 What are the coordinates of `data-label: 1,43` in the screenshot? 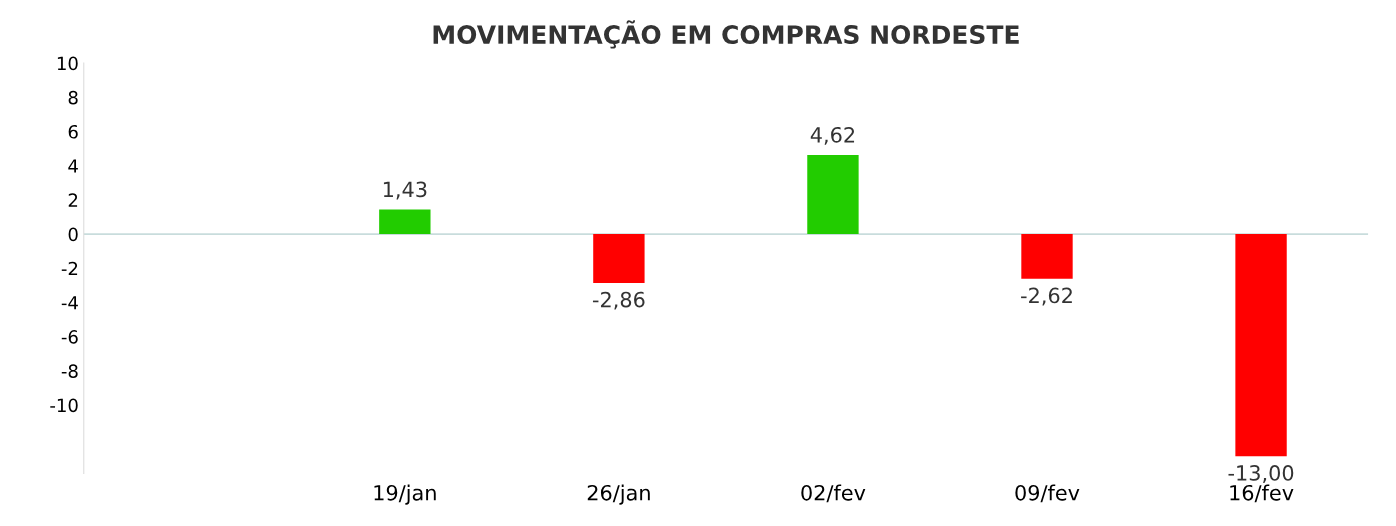 It's located at (405, 190).